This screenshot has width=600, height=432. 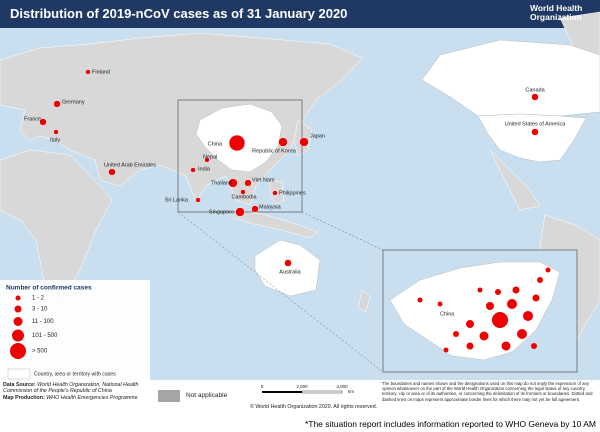 I want to click on footer-band, so click(x=300, y=406).